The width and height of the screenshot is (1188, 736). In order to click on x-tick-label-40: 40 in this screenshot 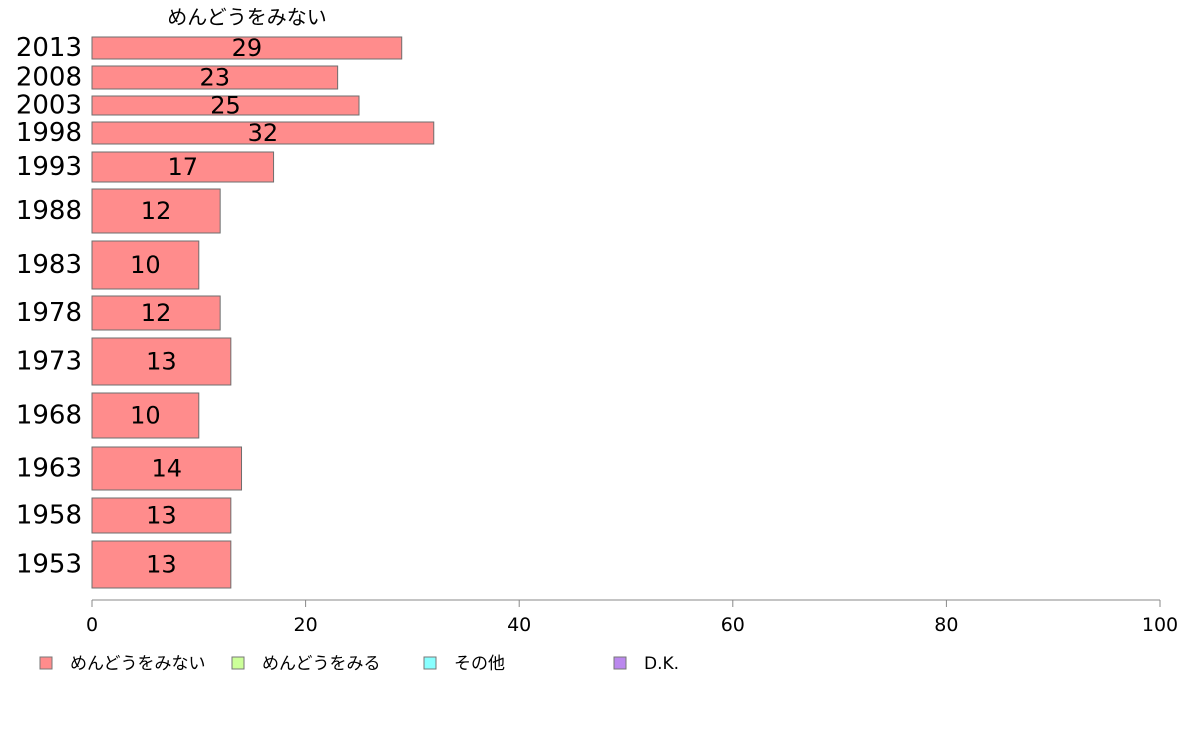, I will do `click(519, 625)`.